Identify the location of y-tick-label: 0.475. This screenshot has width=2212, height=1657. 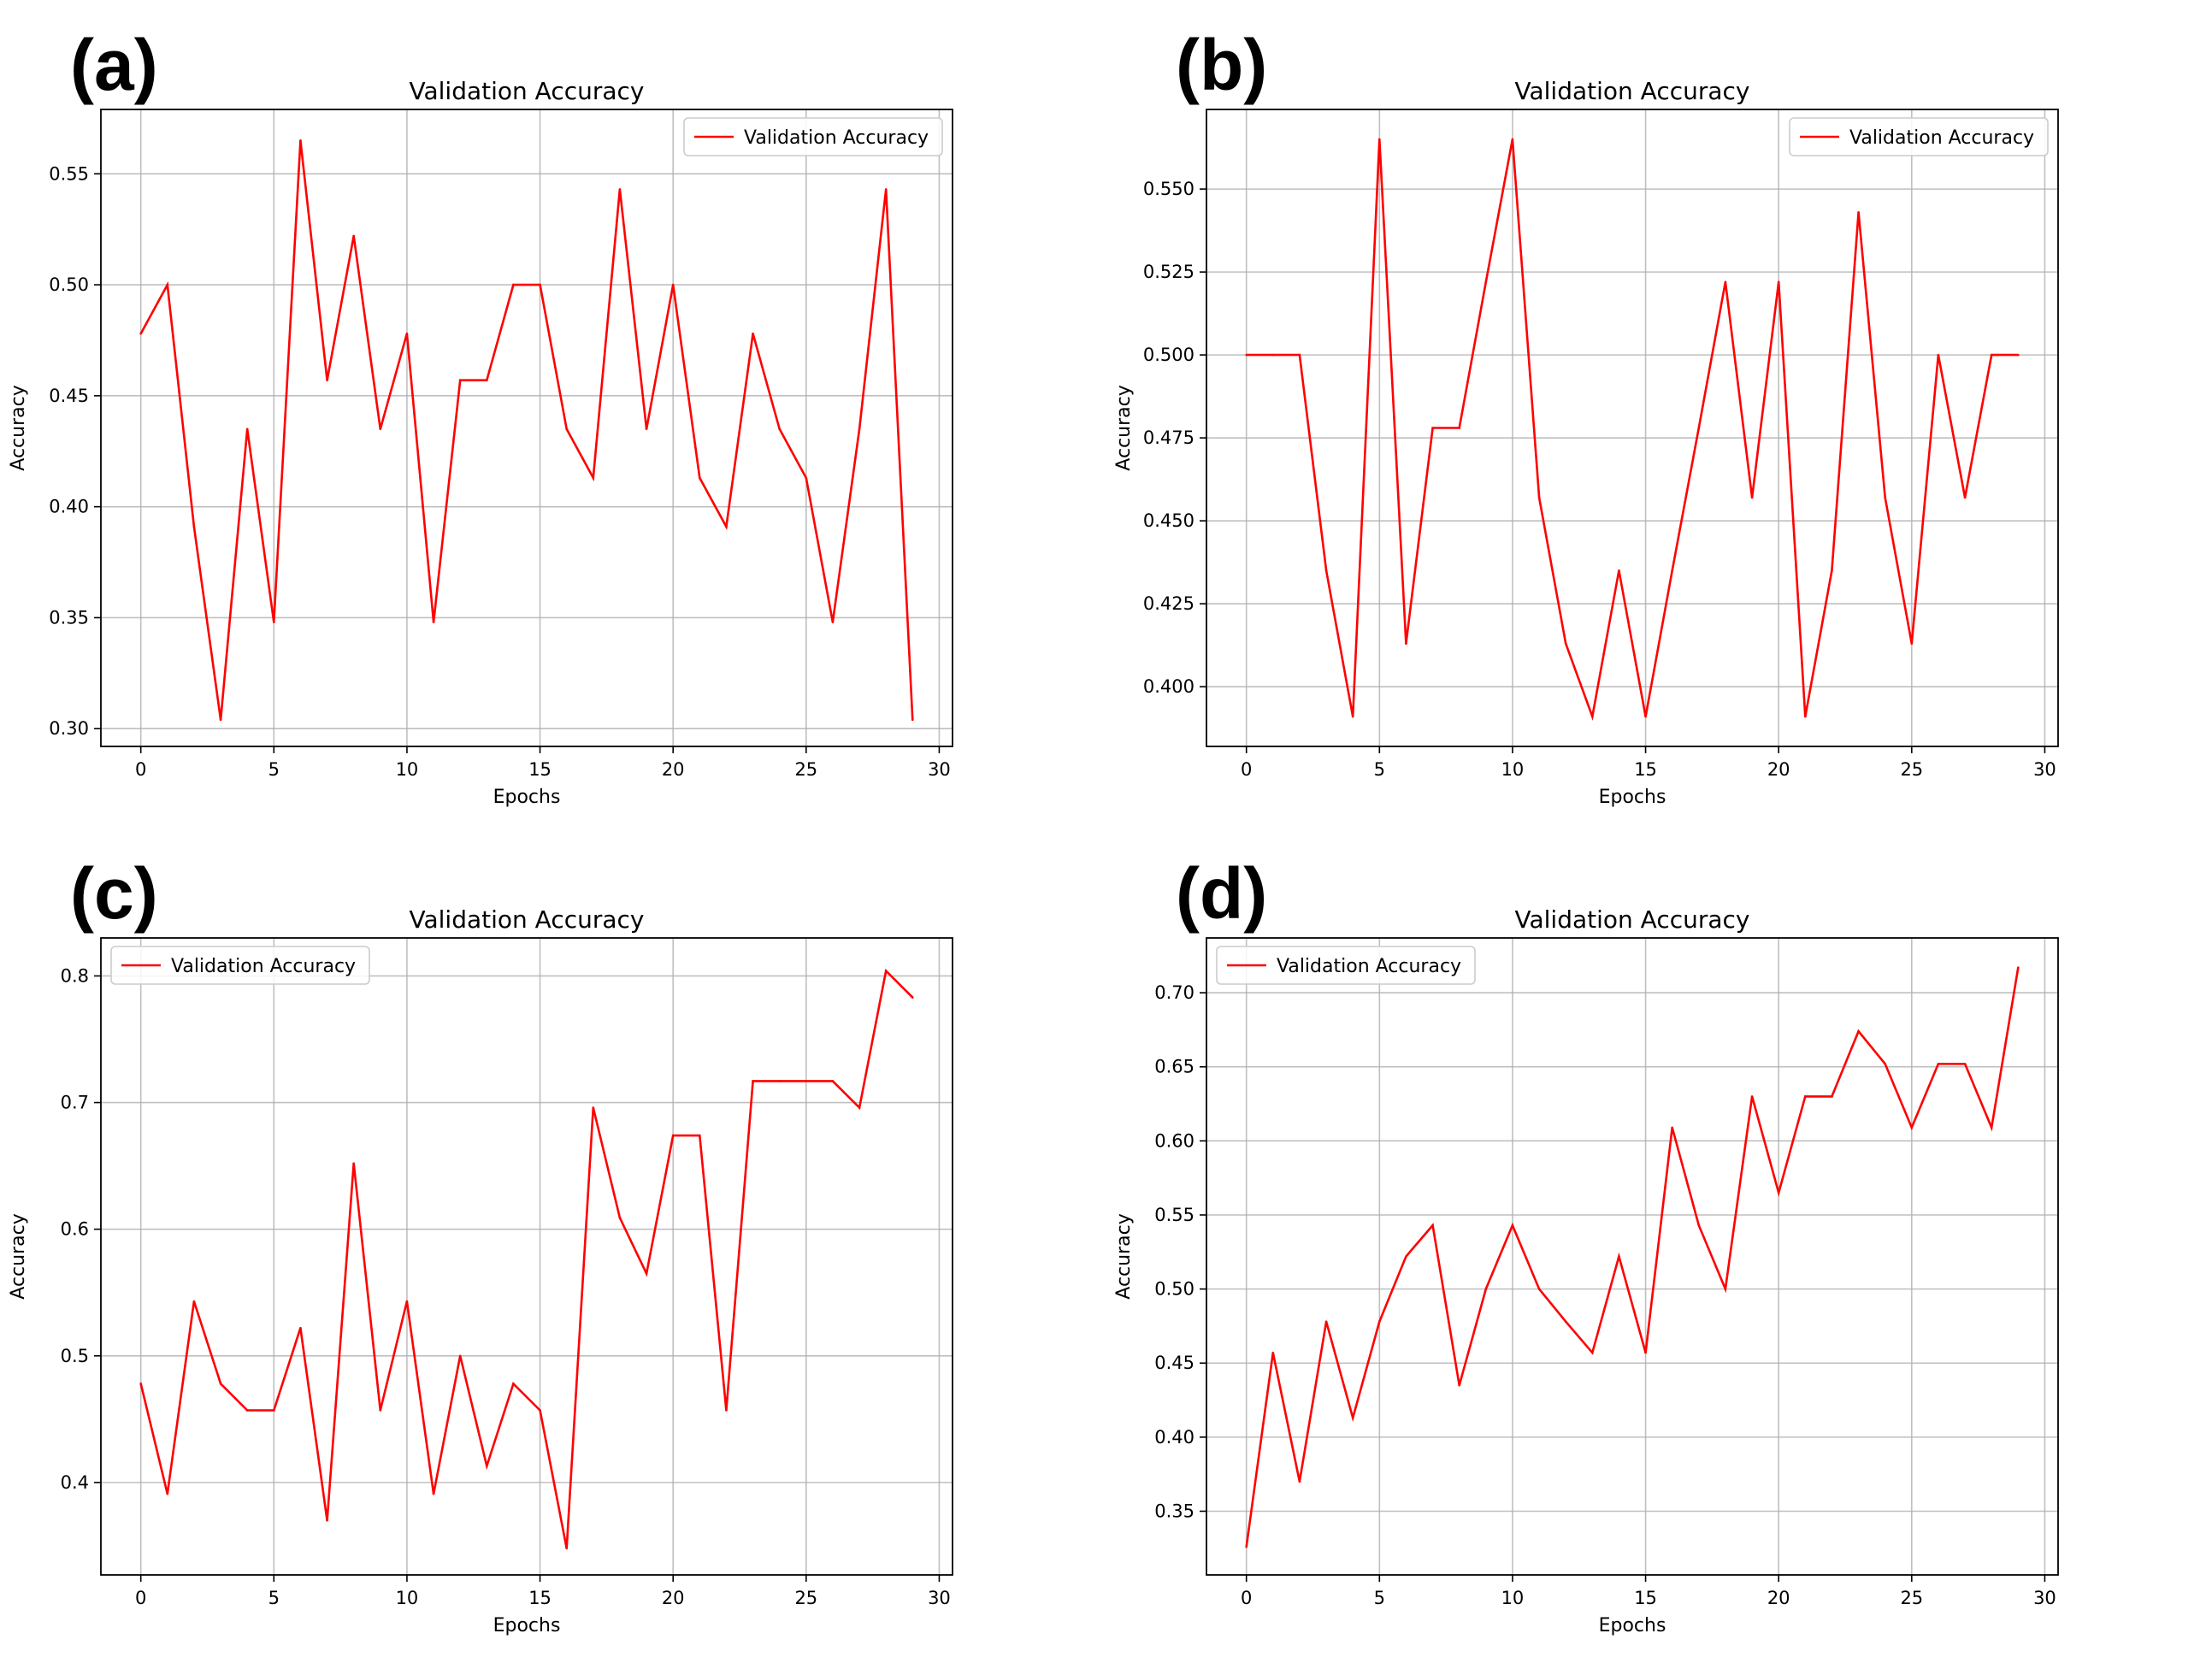
(1168, 438).